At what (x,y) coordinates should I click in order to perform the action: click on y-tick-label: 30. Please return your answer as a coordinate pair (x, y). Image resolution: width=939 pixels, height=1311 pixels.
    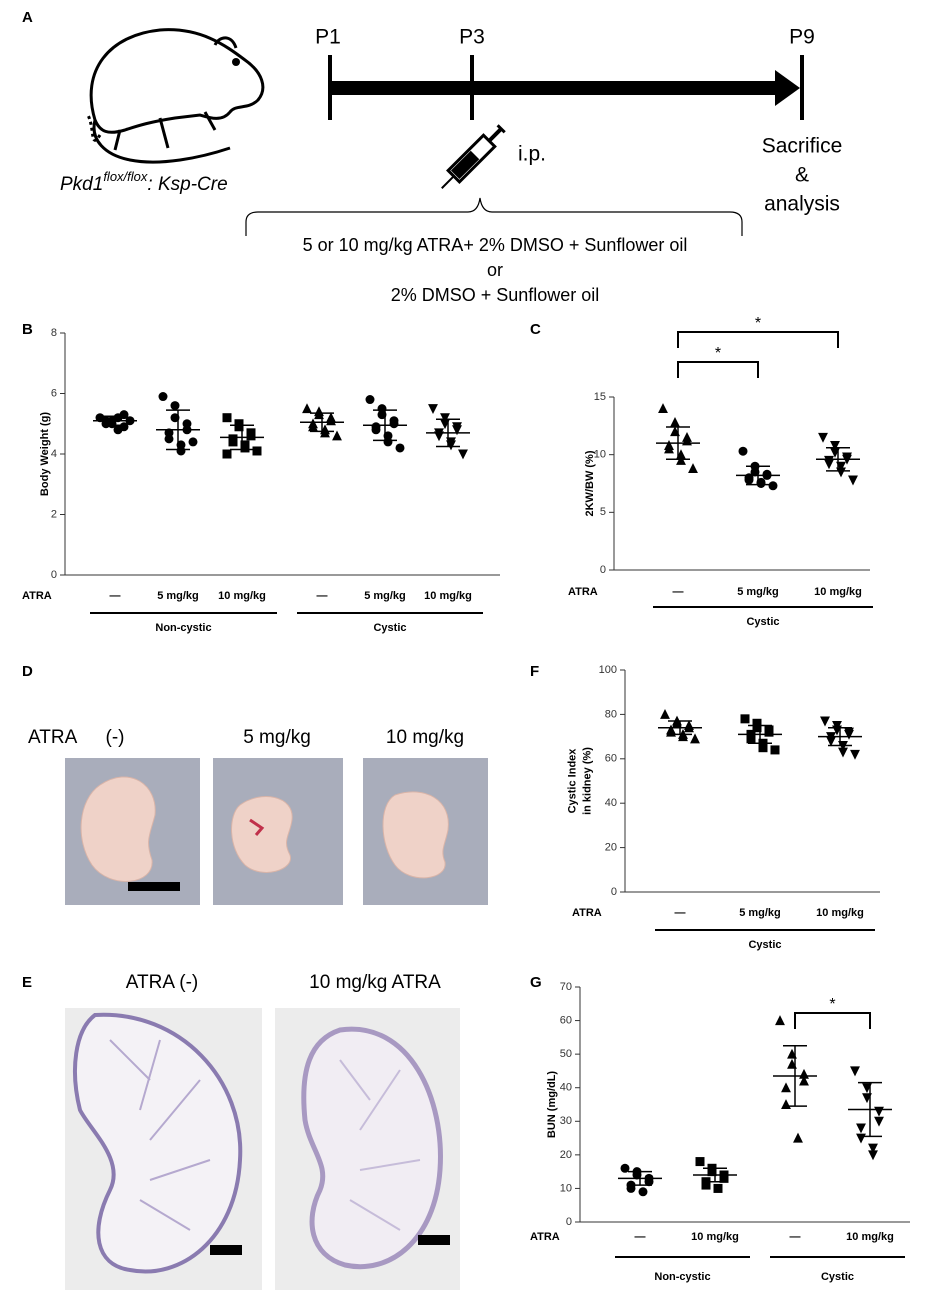
    Looking at the image, I should click on (566, 1121).